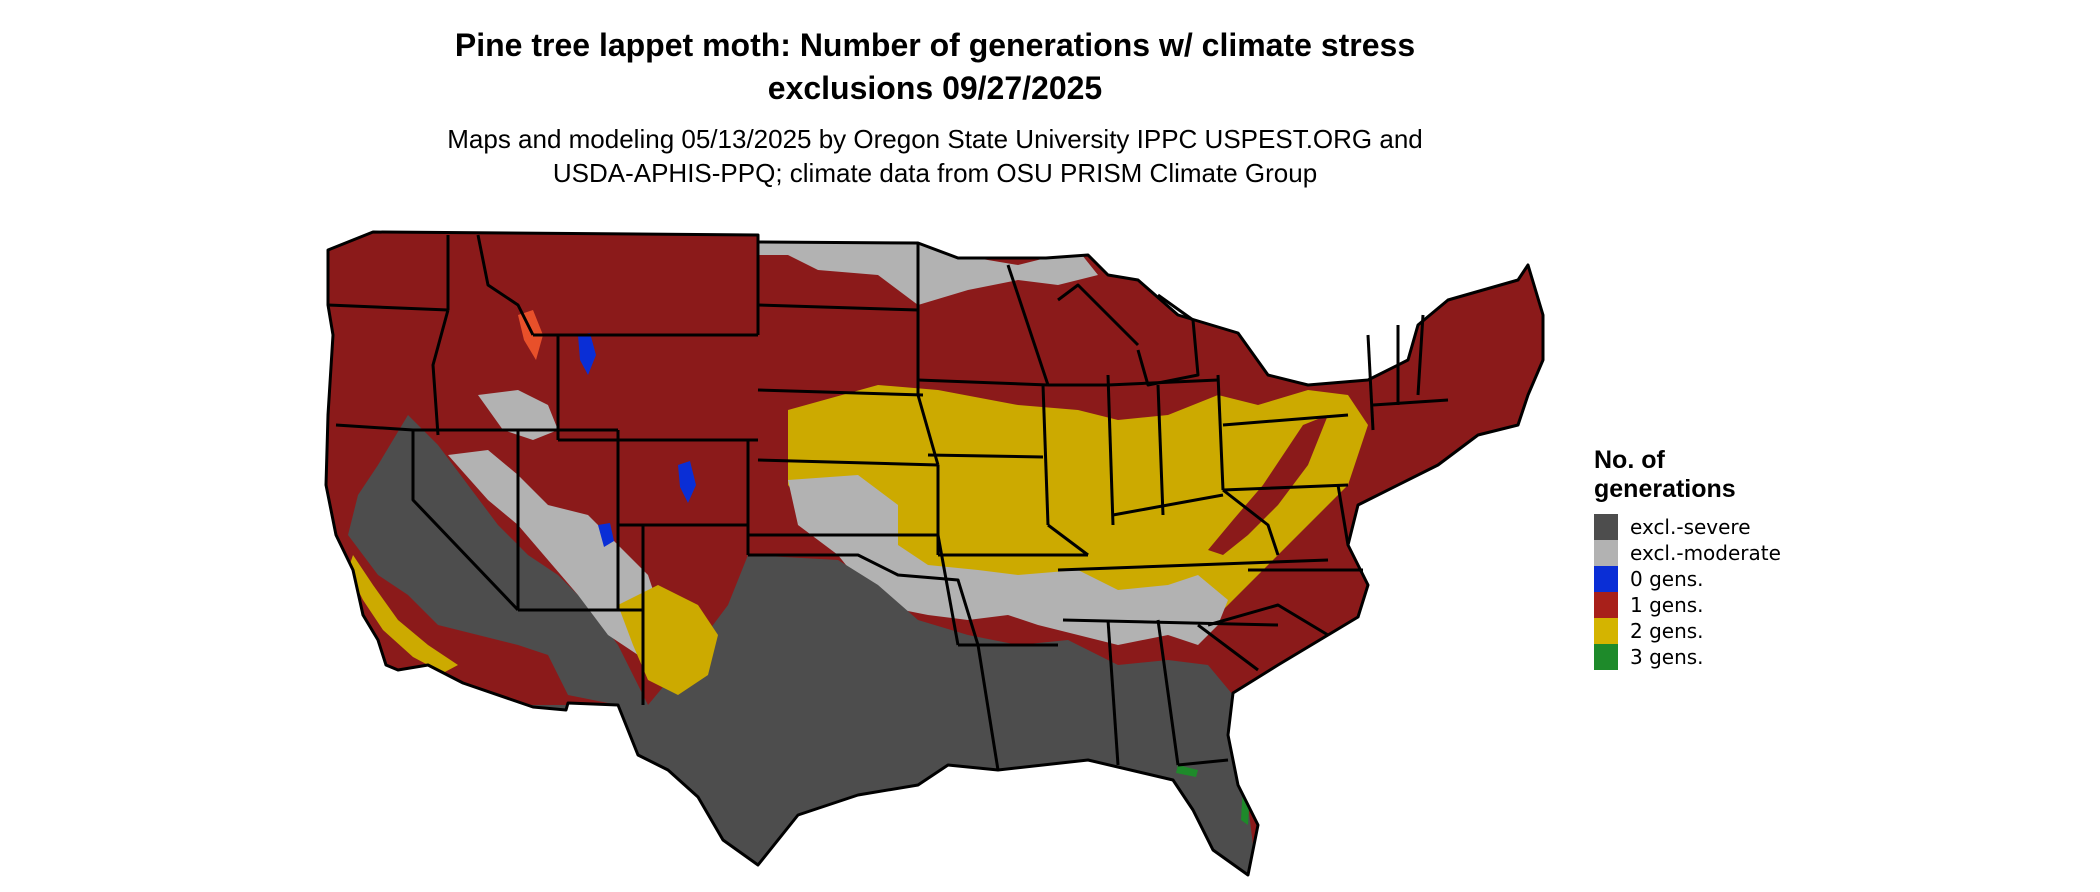 The image size is (2100, 892). Describe the element at coordinates (1667, 657) in the screenshot. I see `legend-label: 3 gens.` at that location.